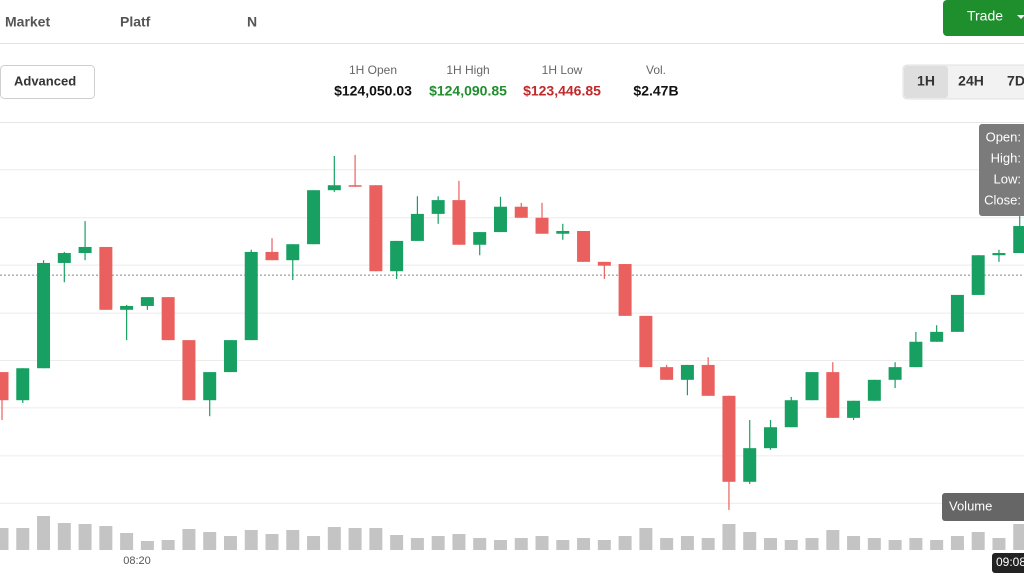 The height and width of the screenshot is (576, 1024). Describe the element at coordinates (373, 91) in the screenshot. I see `stat-value: $124,050.03` at that location.